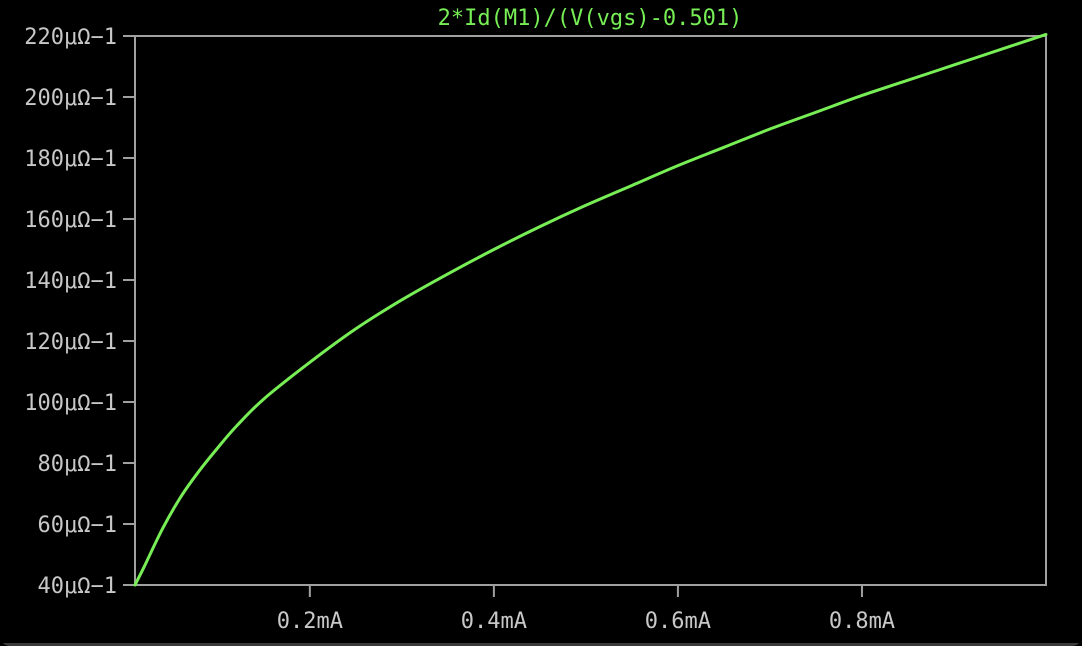  What do you see at coordinates (586, 609) in the screenshot?
I see `x-axis: 0.2mA 0.4mA 0.6mA 0.8mA` at bounding box center [586, 609].